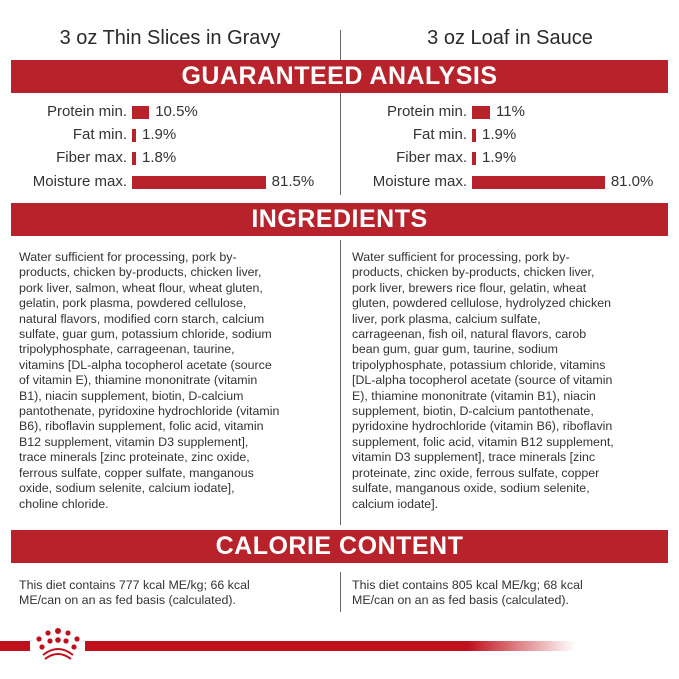 Image resolution: width=679 pixels, height=679 pixels. I want to click on analysis-row: Moisture max. 81.0%, so click(339, 182).